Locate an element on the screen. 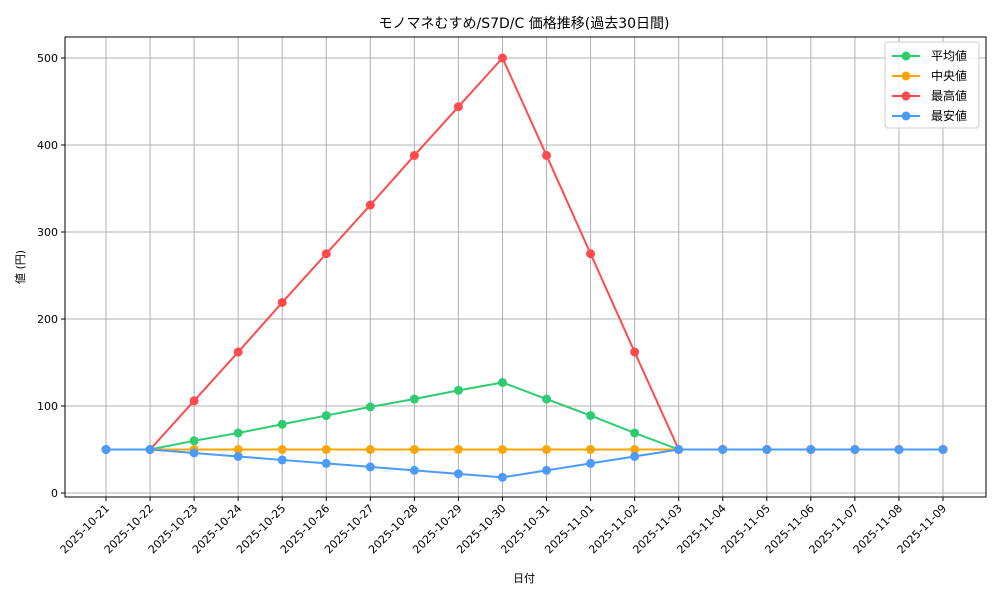 This screenshot has height=600, width=1000. y-axis-ticks: 0 100 200 300 400 500 is located at coordinates (51, 276).